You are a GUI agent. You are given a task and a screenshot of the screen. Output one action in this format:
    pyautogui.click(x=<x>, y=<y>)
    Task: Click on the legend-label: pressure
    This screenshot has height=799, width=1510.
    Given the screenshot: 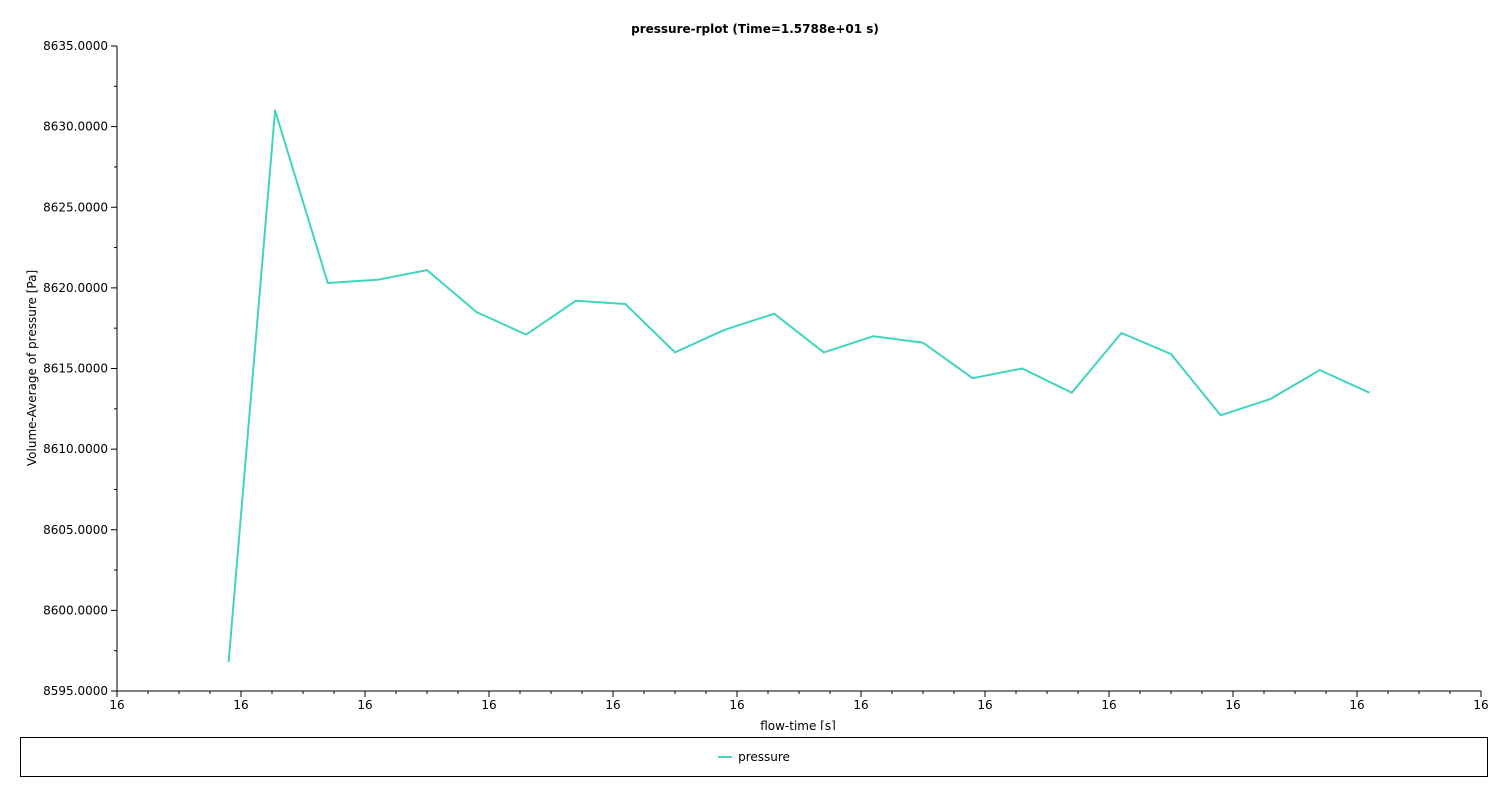 What is the action you would take?
    pyautogui.click(x=764, y=757)
    